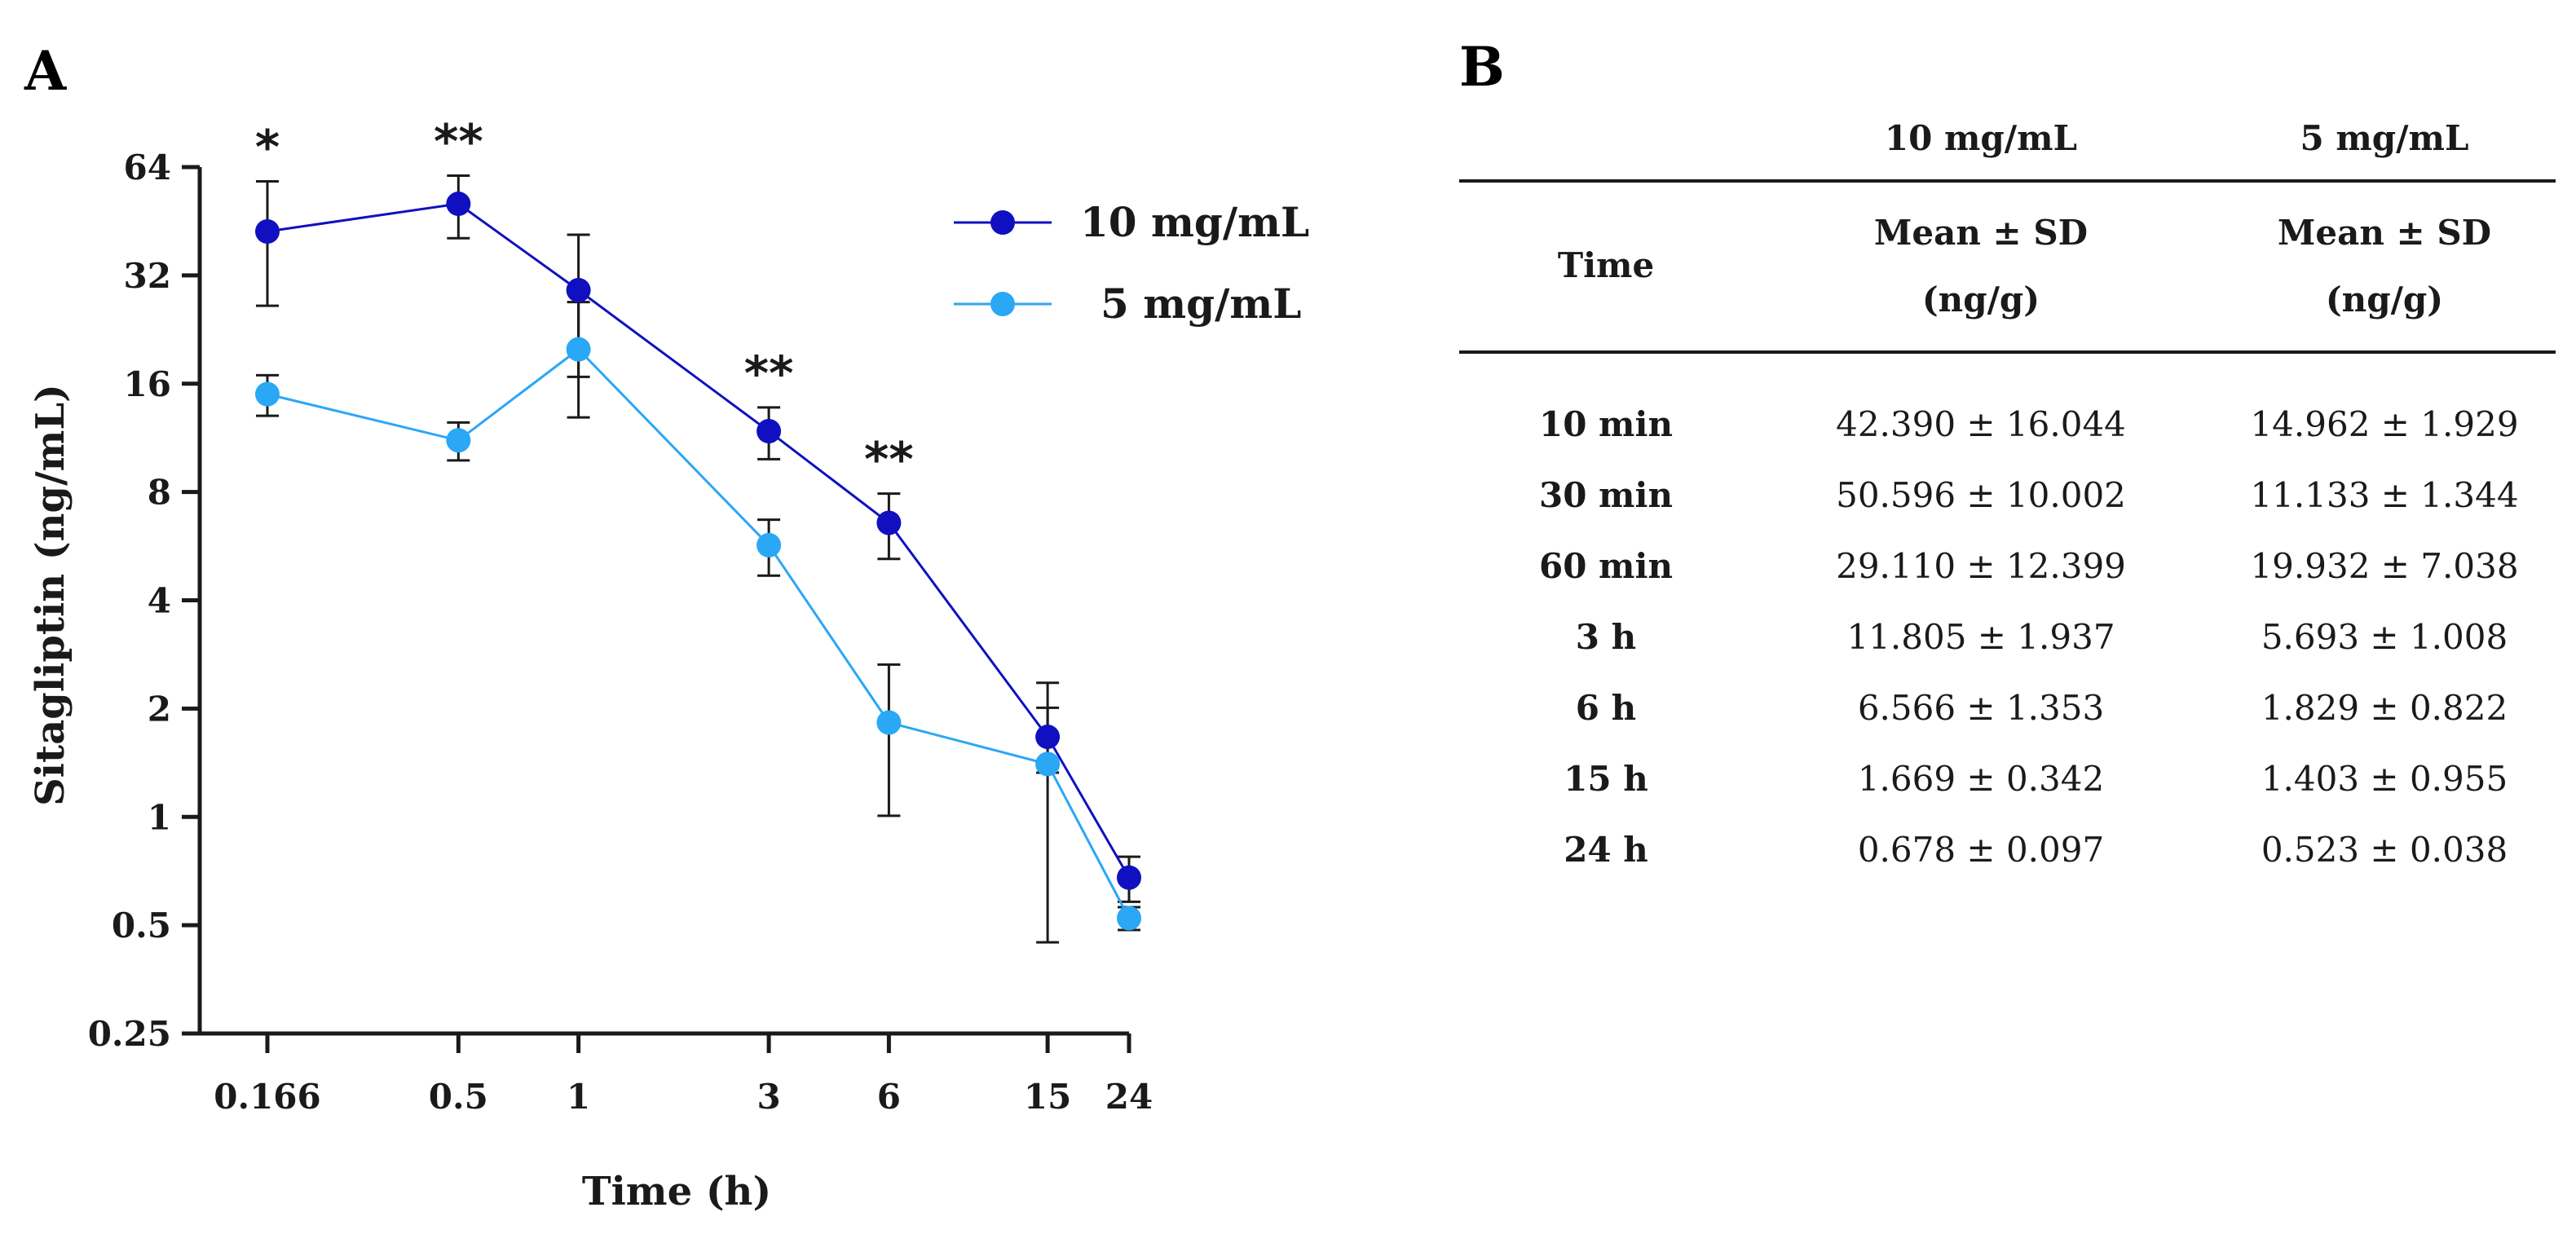 The image size is (2576, 1234). Describe the element at coordinates (1194, 222) in the screenshot. I see `legend-label-10: 10 mg/mL` at that location.